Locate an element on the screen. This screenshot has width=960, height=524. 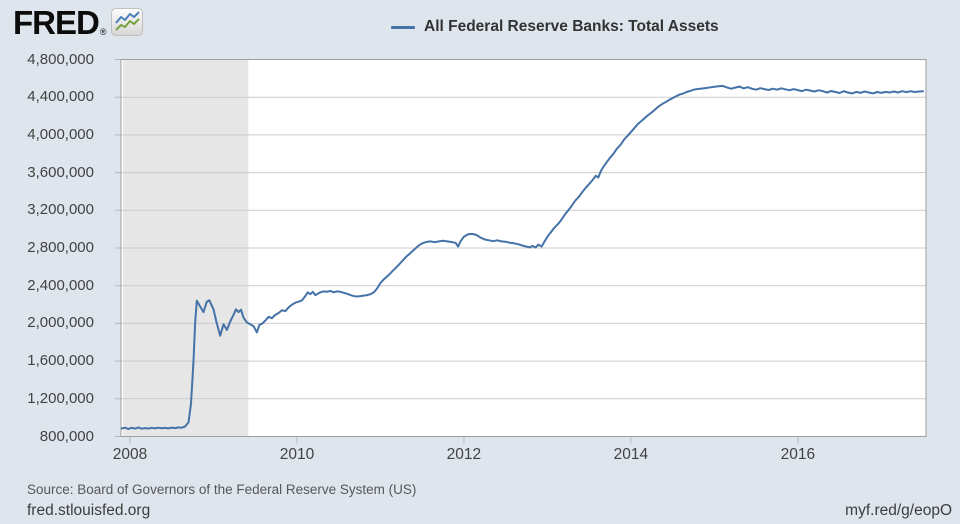
x-axis-tick-label: 2008 is located at coordinates (130, 454).